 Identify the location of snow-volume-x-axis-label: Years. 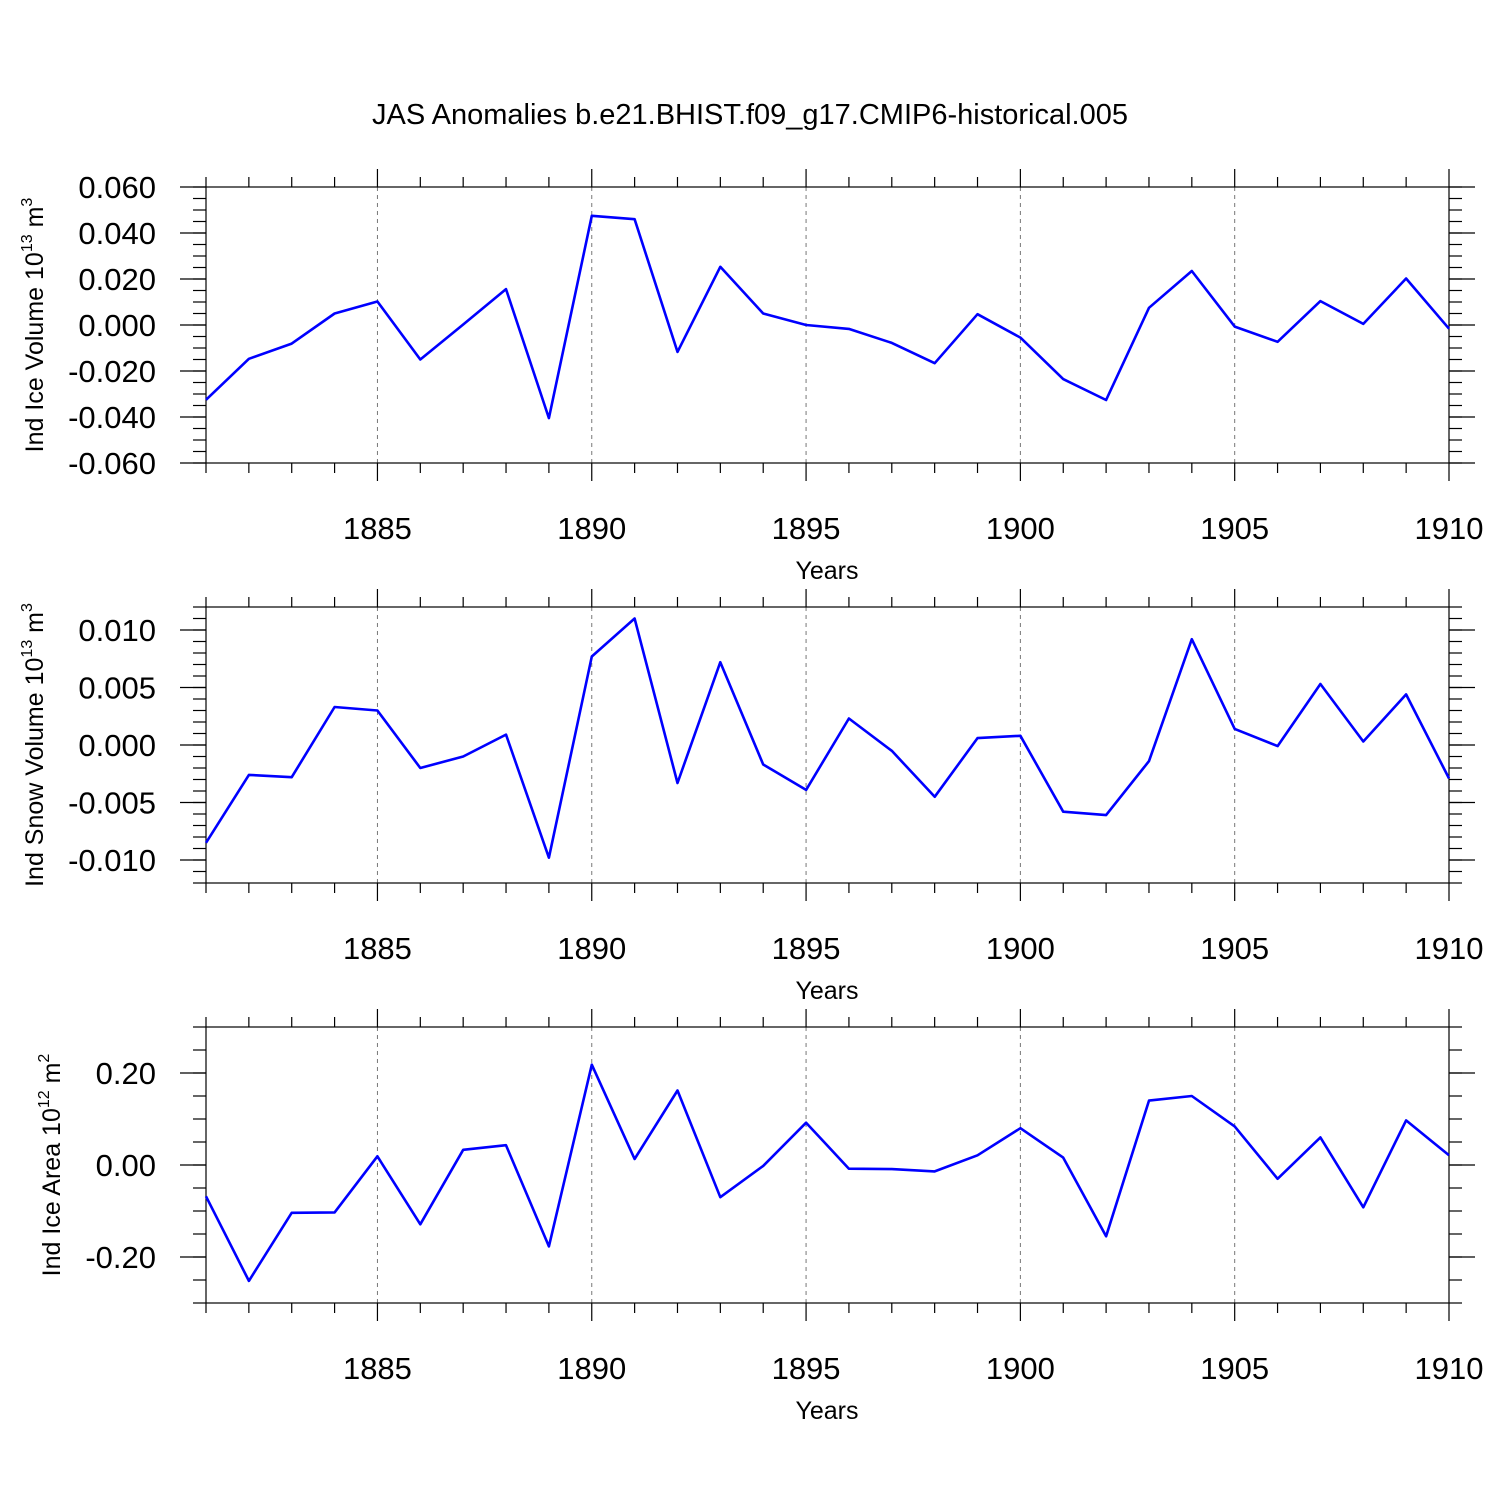
(826, 991).